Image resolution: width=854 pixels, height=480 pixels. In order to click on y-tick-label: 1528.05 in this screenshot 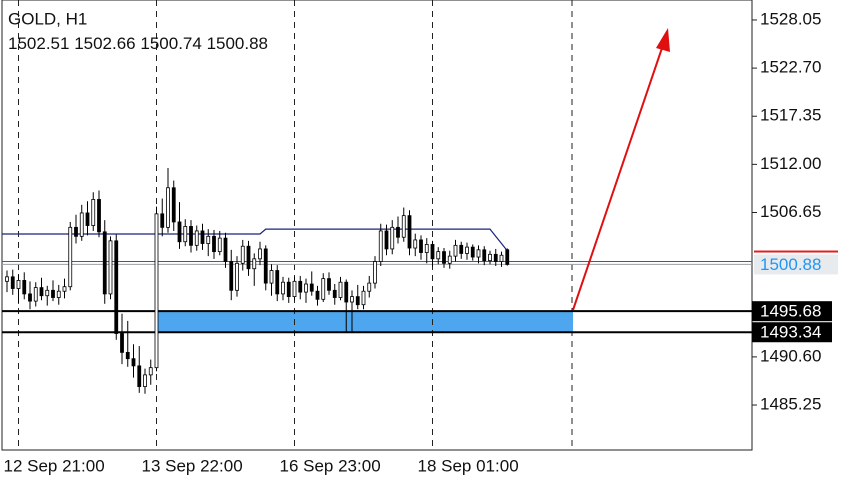, I will do `click(790, 18)`.